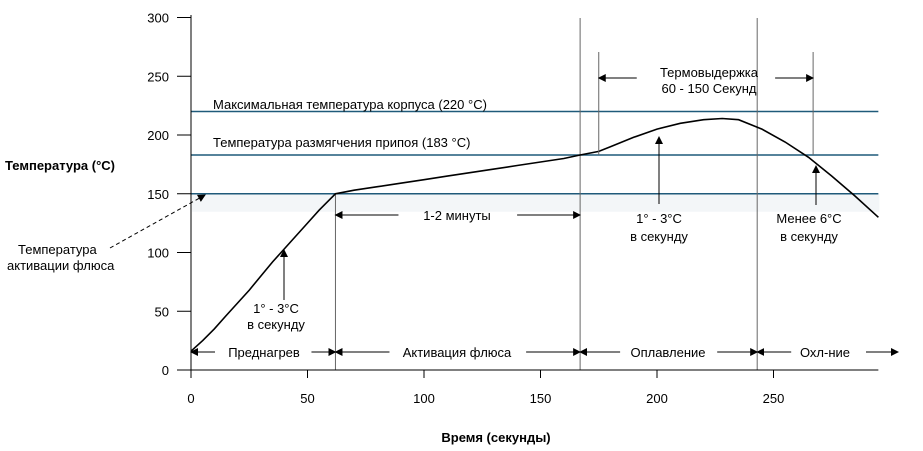  Describe the element at coordinates (61, 265) in the screenshot. I see `flux-activation-label-2: активации флюса` at that location.